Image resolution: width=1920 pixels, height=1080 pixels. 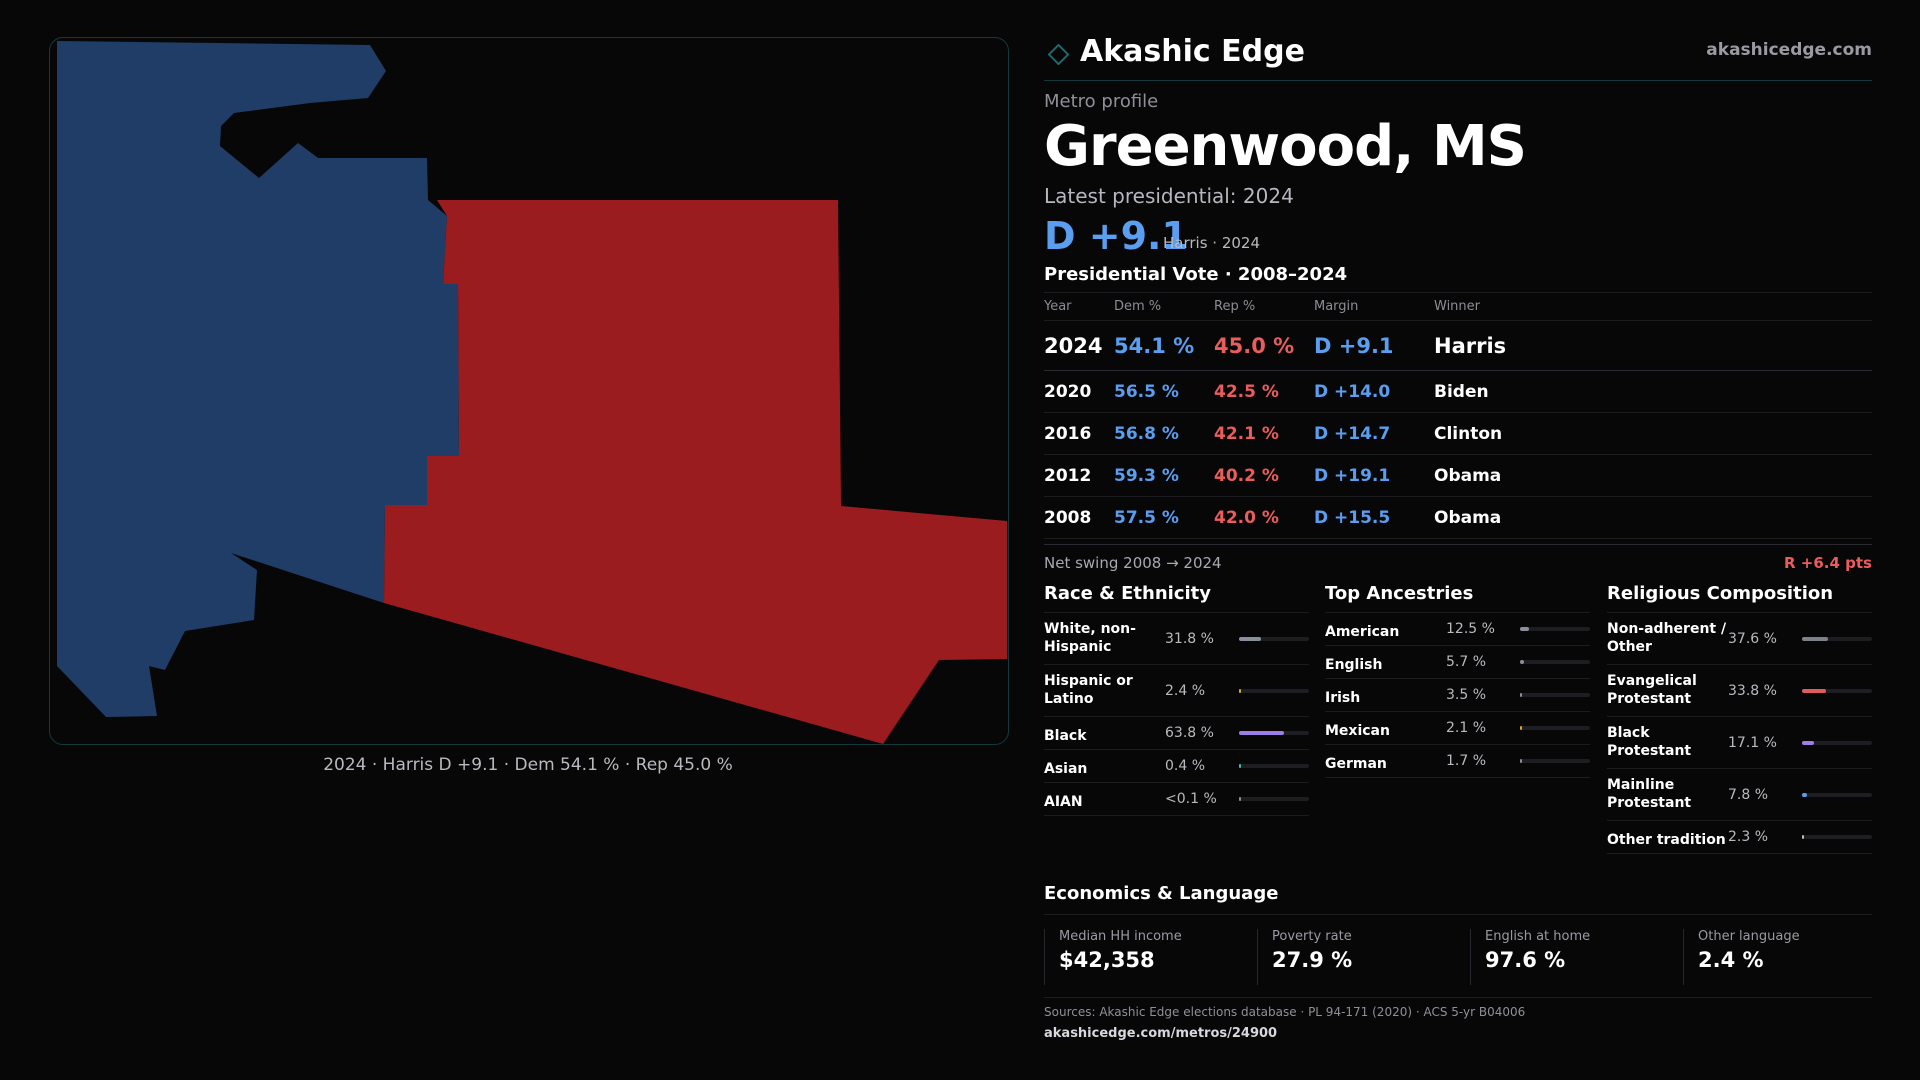 I want to click on econ-card-other-language: Other language 2.4 %, so click(x=1788, y=957).